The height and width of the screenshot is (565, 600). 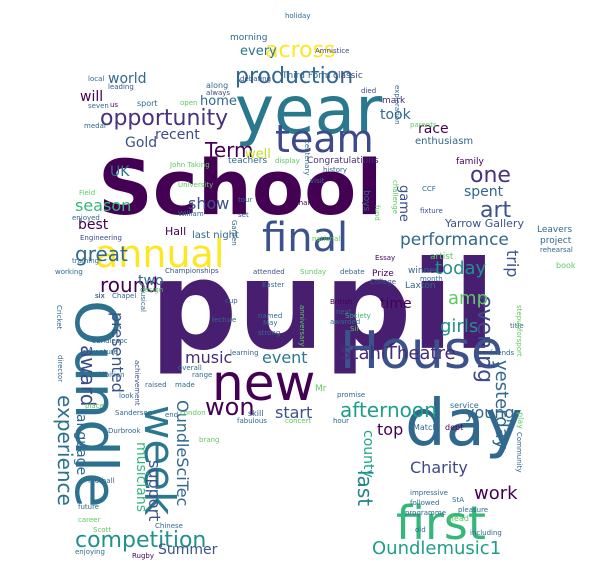 I want to click on cloud-word: always, so click(x=218, y=93).